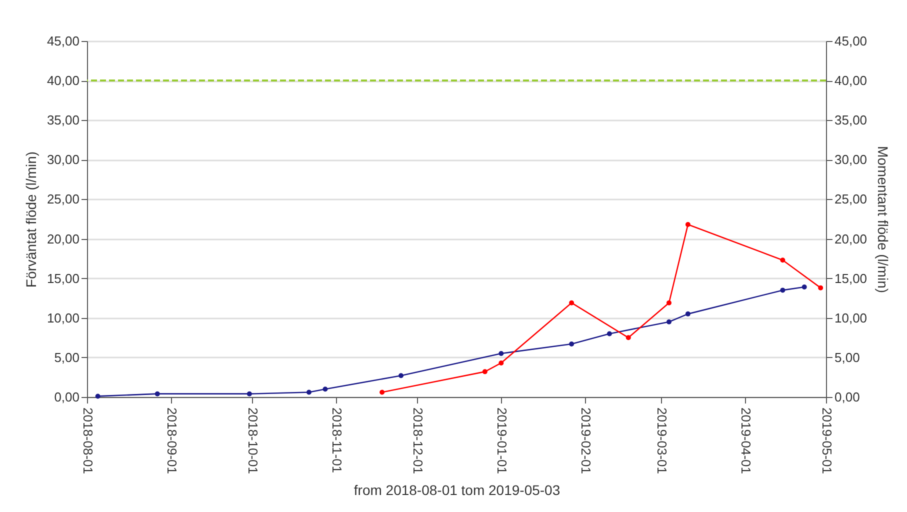 This screenshot has height=512, width=907. What do you see at coordinates (30, 219) in the screenshot?
I see `y-axis-title: Förväntat flöde (l/min)` at bounding box center [30, 219].